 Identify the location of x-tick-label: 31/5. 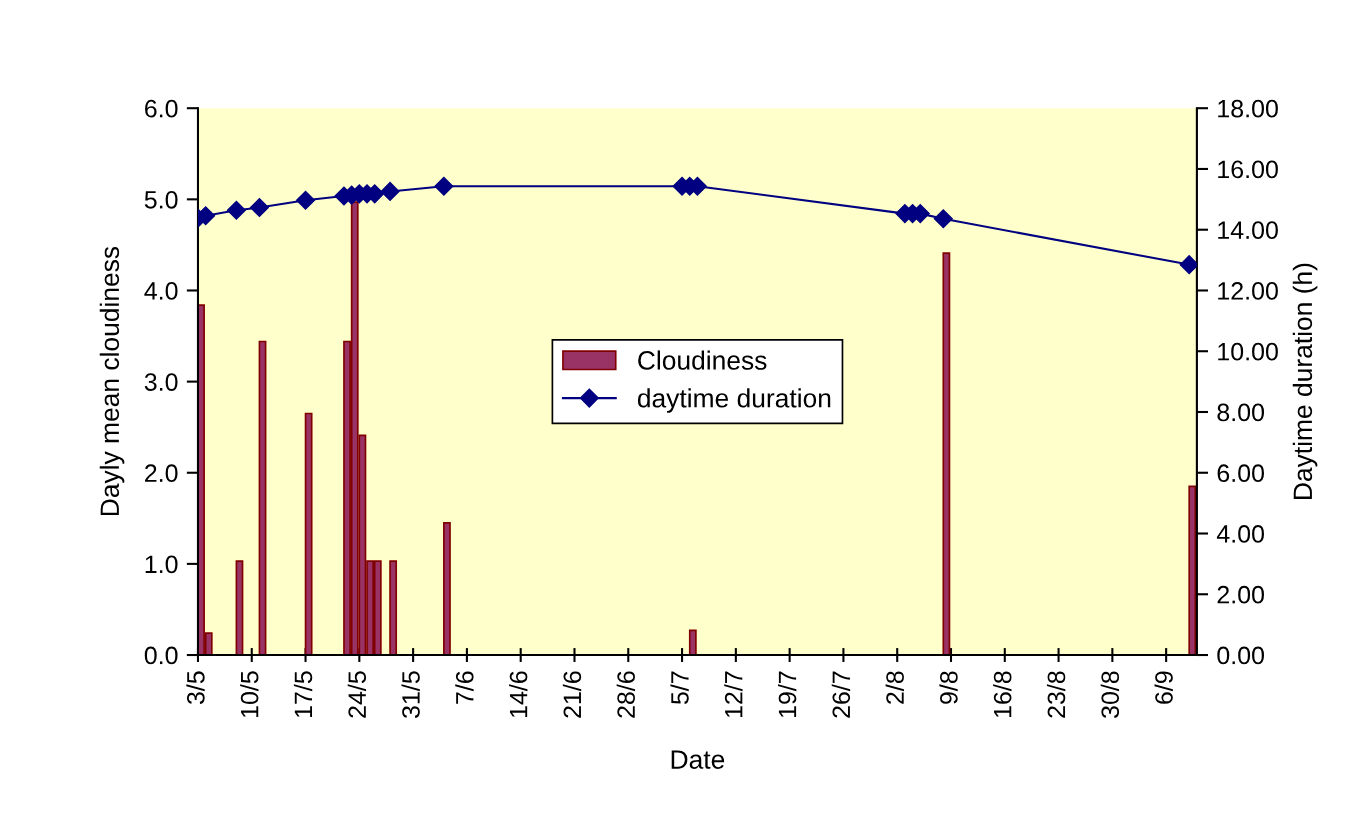
(410, 694).